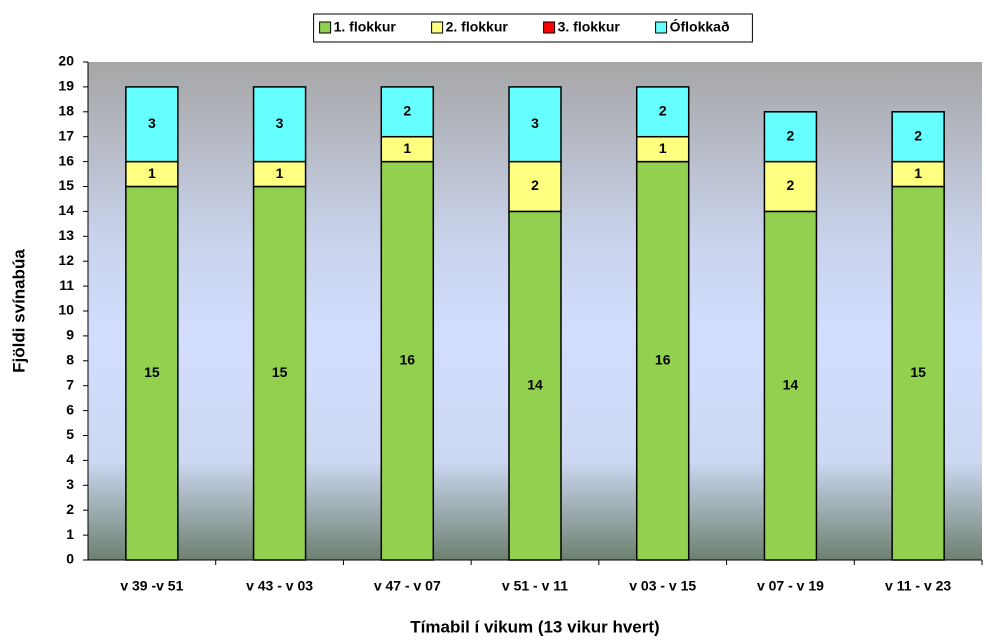 The height and width of the screenshot is (642, 986). I want to click on x-tick-label: v 11 - v 23, so click(918, 586).